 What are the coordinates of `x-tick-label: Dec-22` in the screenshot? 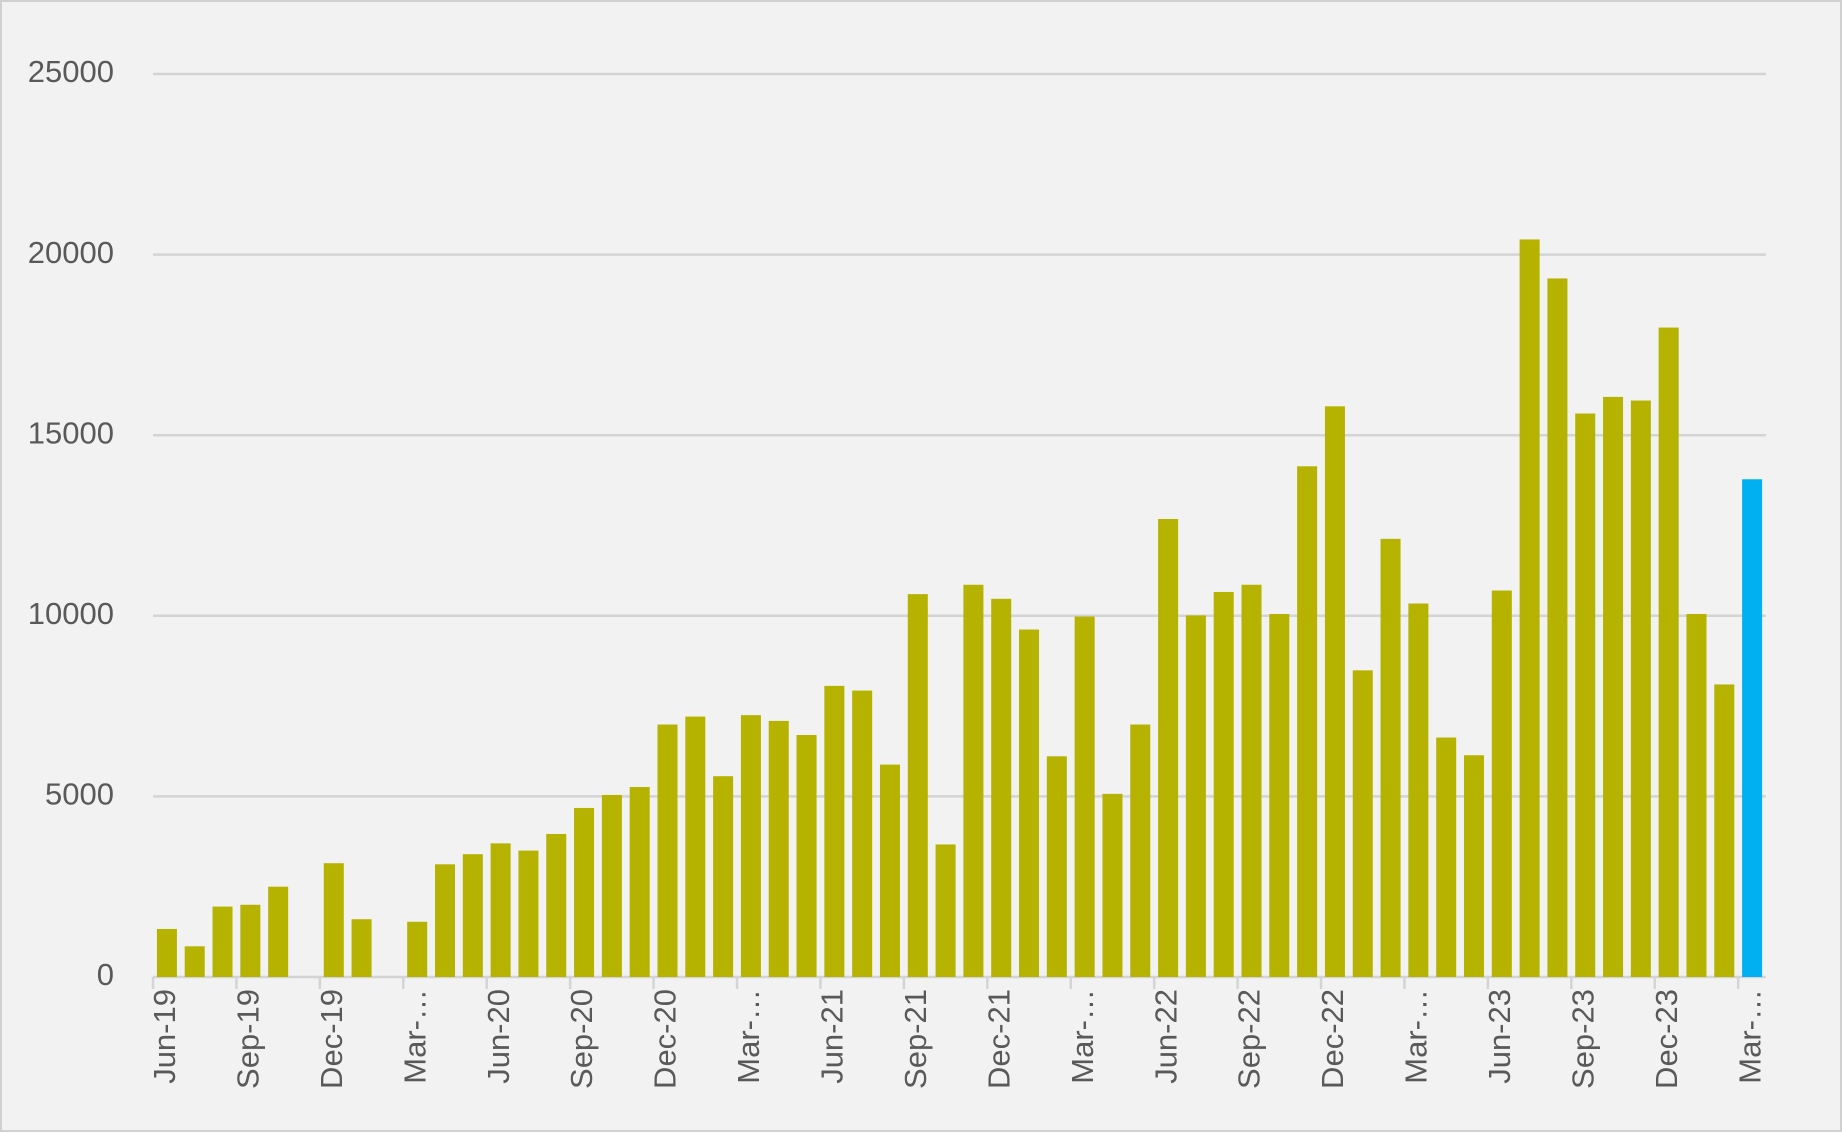 It's located at (1332, 1039).